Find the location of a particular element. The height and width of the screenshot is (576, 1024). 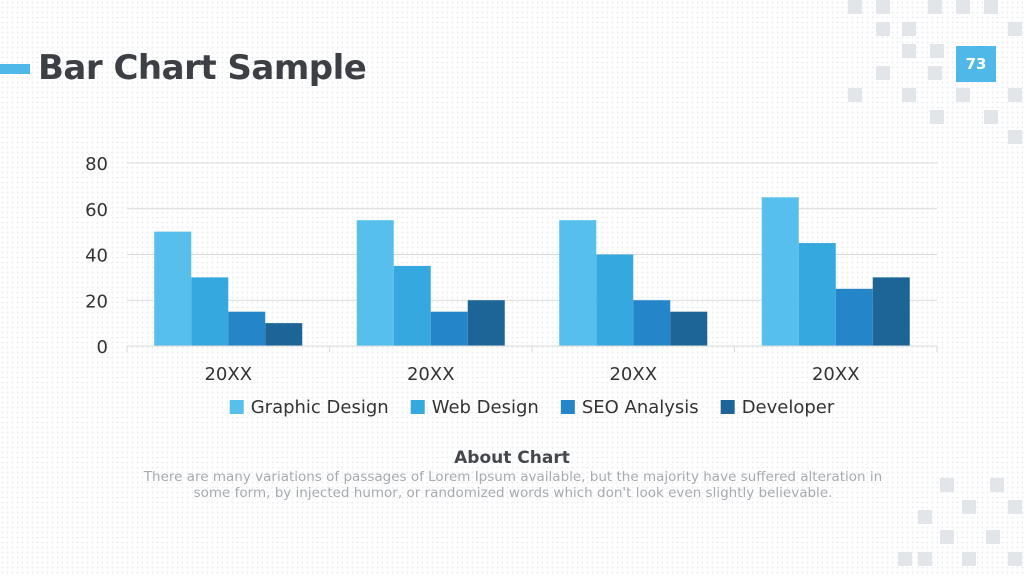

slide-title: Bar Chart Sample is located at coordinates (202, 68).